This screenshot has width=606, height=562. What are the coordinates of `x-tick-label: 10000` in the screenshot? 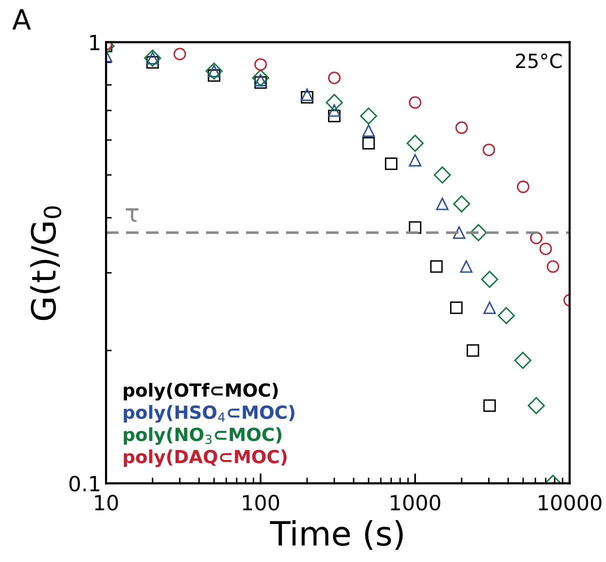 It's located at (570, 502).